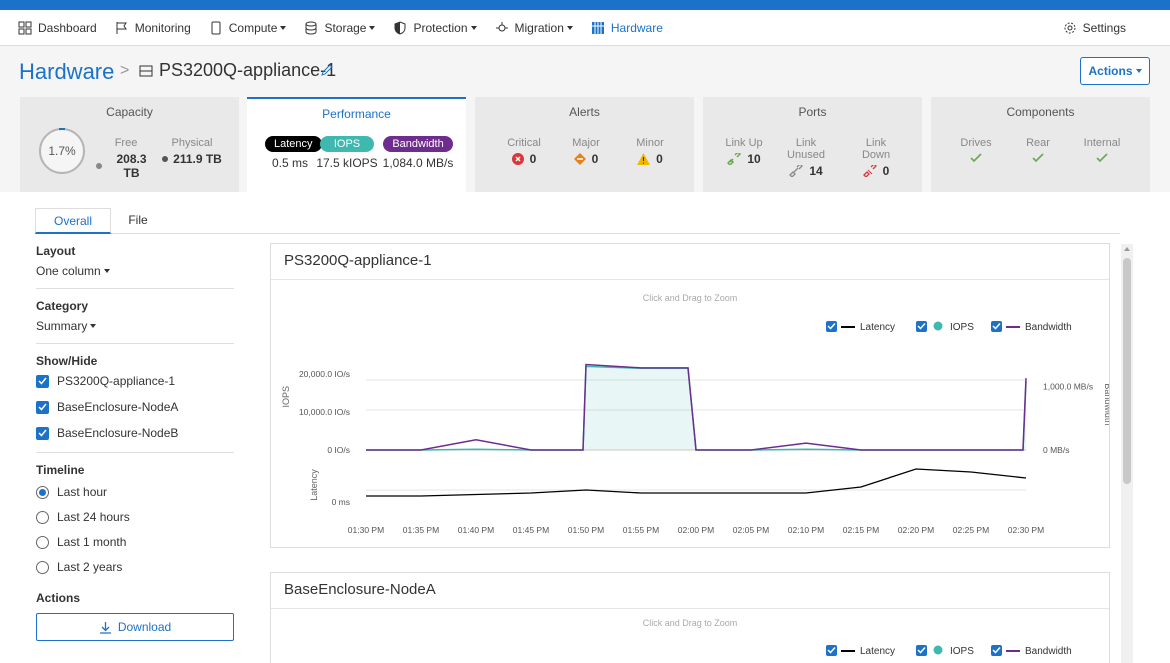 The image size is (1170, 663). What do you see at coordinates (347, 153) in the screenshot?
I see `perf-iops: IOPS 17.5 kIOPS` at bounding box center [347, 153].